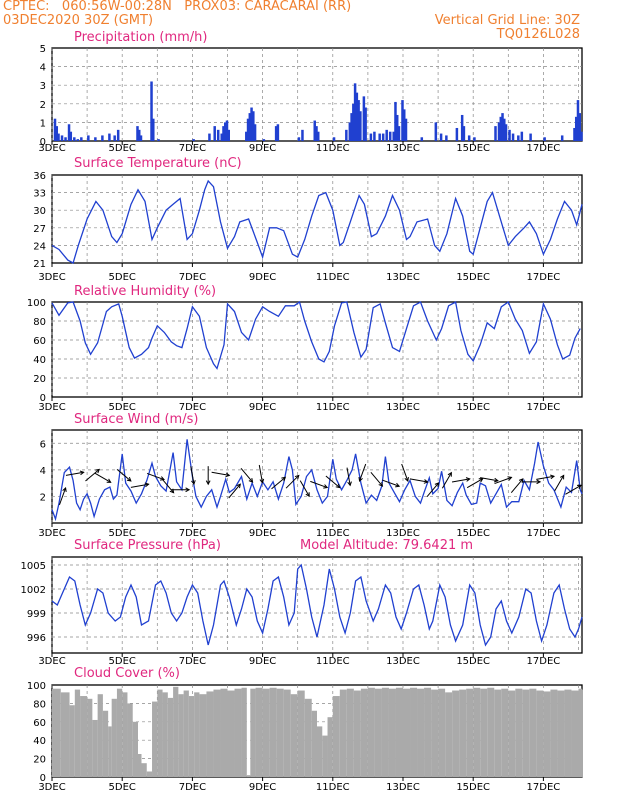 This screenshot has height=800, width=618. Describe the element at coordinates (39, 322) in the screenshot. I see `panel-3-ytick-label: 80` at that location.